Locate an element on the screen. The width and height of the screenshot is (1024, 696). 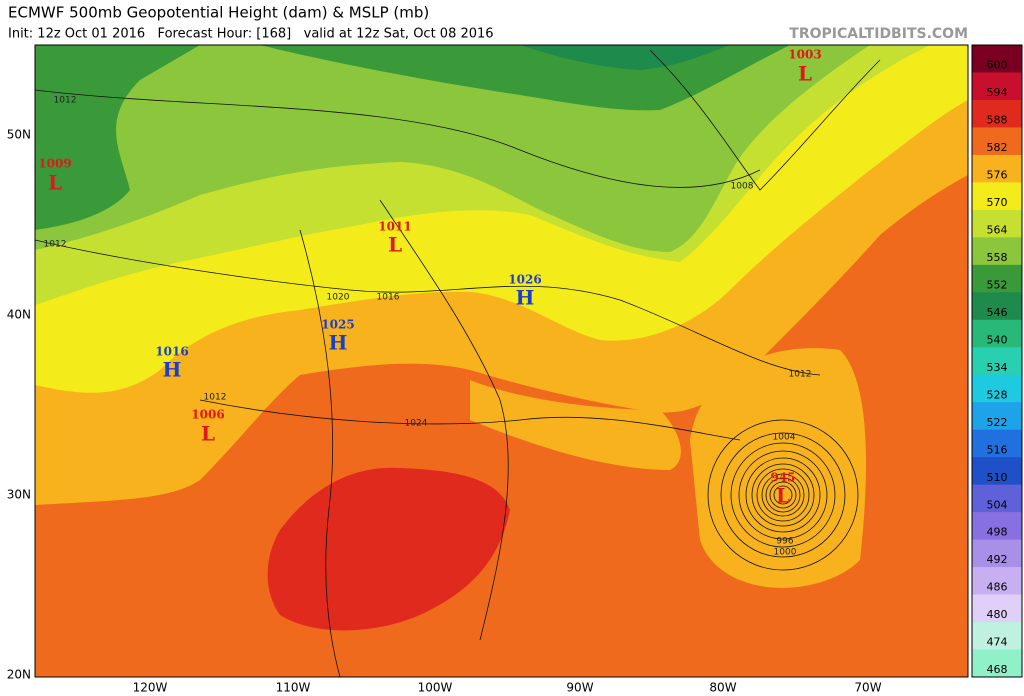
lat-label: 40N is located at coordinates (19, 315).